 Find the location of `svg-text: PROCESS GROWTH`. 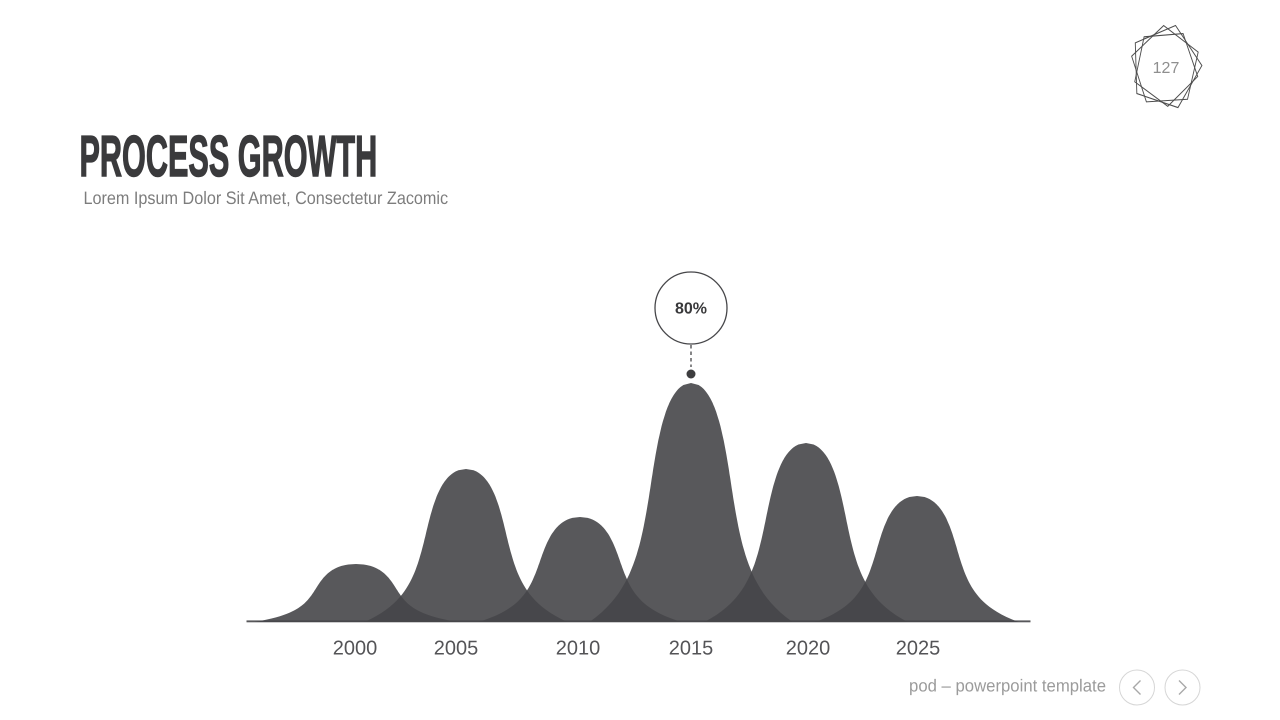

svg-text: PROCESS GROWTH is located at coordinates (229, 156).